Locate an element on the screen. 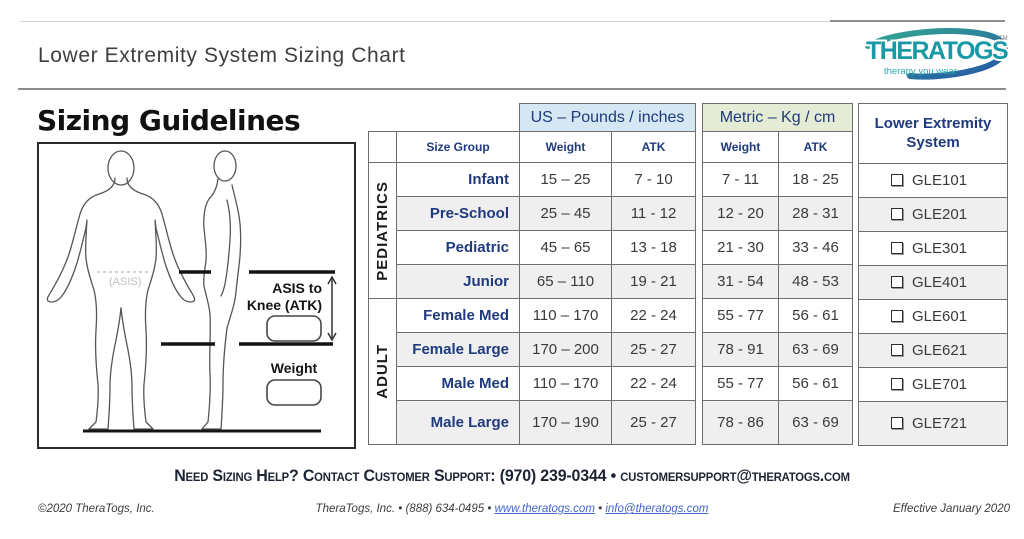 The height and width of the screenshot is (539, 1024). metric-atk-value: 28 - 31 is located at coordinates (815, 213).